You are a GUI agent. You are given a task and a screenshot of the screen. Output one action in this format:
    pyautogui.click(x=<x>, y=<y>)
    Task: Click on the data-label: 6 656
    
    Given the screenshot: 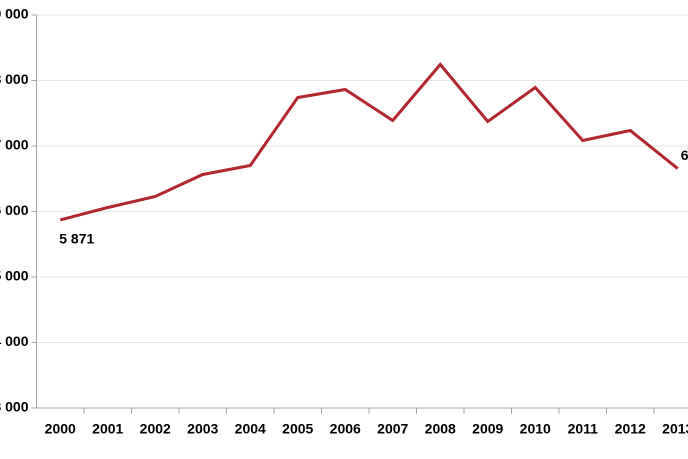 What is the action you would take?
    pyautogui.click(x=684, y=155)
    